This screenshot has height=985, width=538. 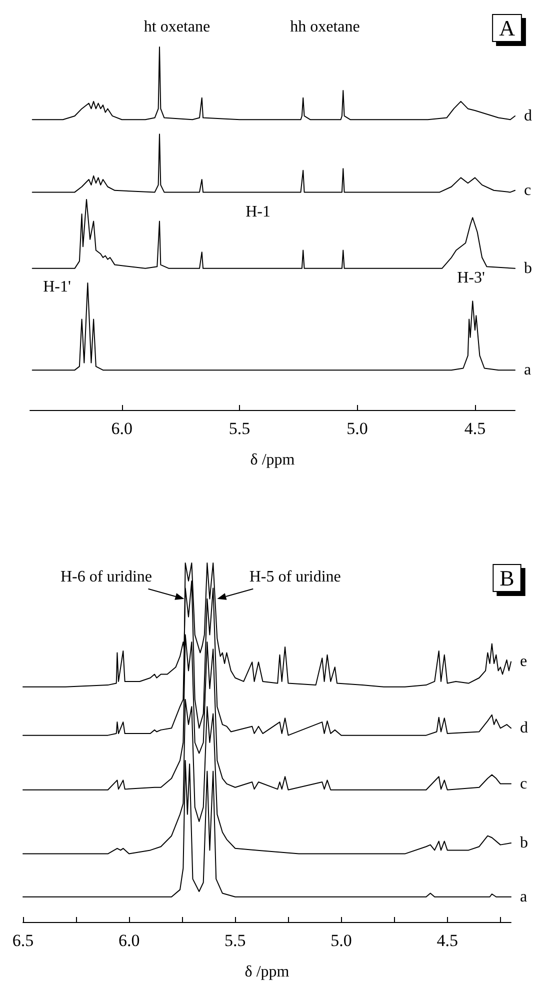 What do you see at coordinates (258, 212) in the screenshot?
I see `annotation: H-1` at bounding box center [258, 212].